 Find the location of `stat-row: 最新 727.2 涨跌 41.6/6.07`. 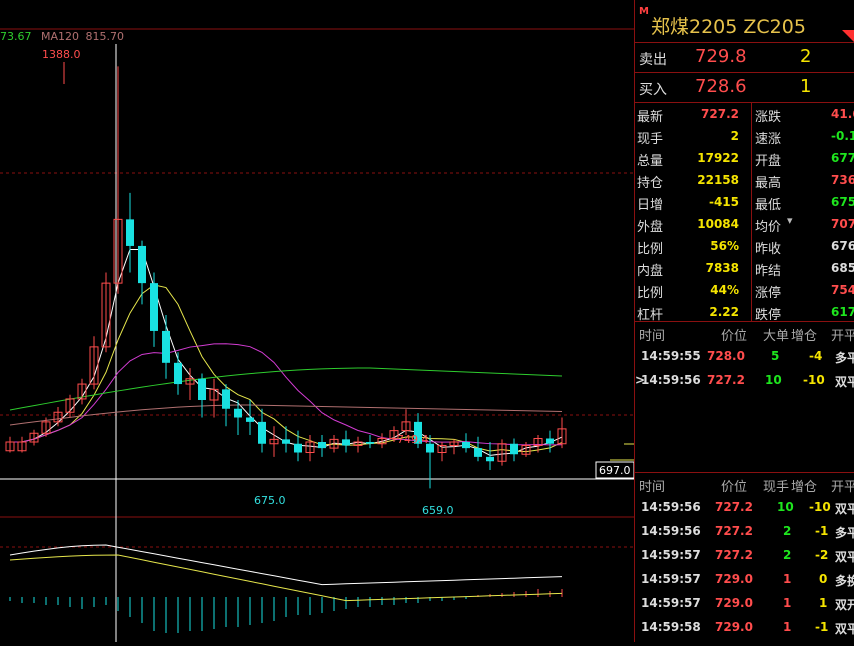

stat-row: 最新 727.2 涨跌 41.6/6.07 is located at coordinates (744, 115).